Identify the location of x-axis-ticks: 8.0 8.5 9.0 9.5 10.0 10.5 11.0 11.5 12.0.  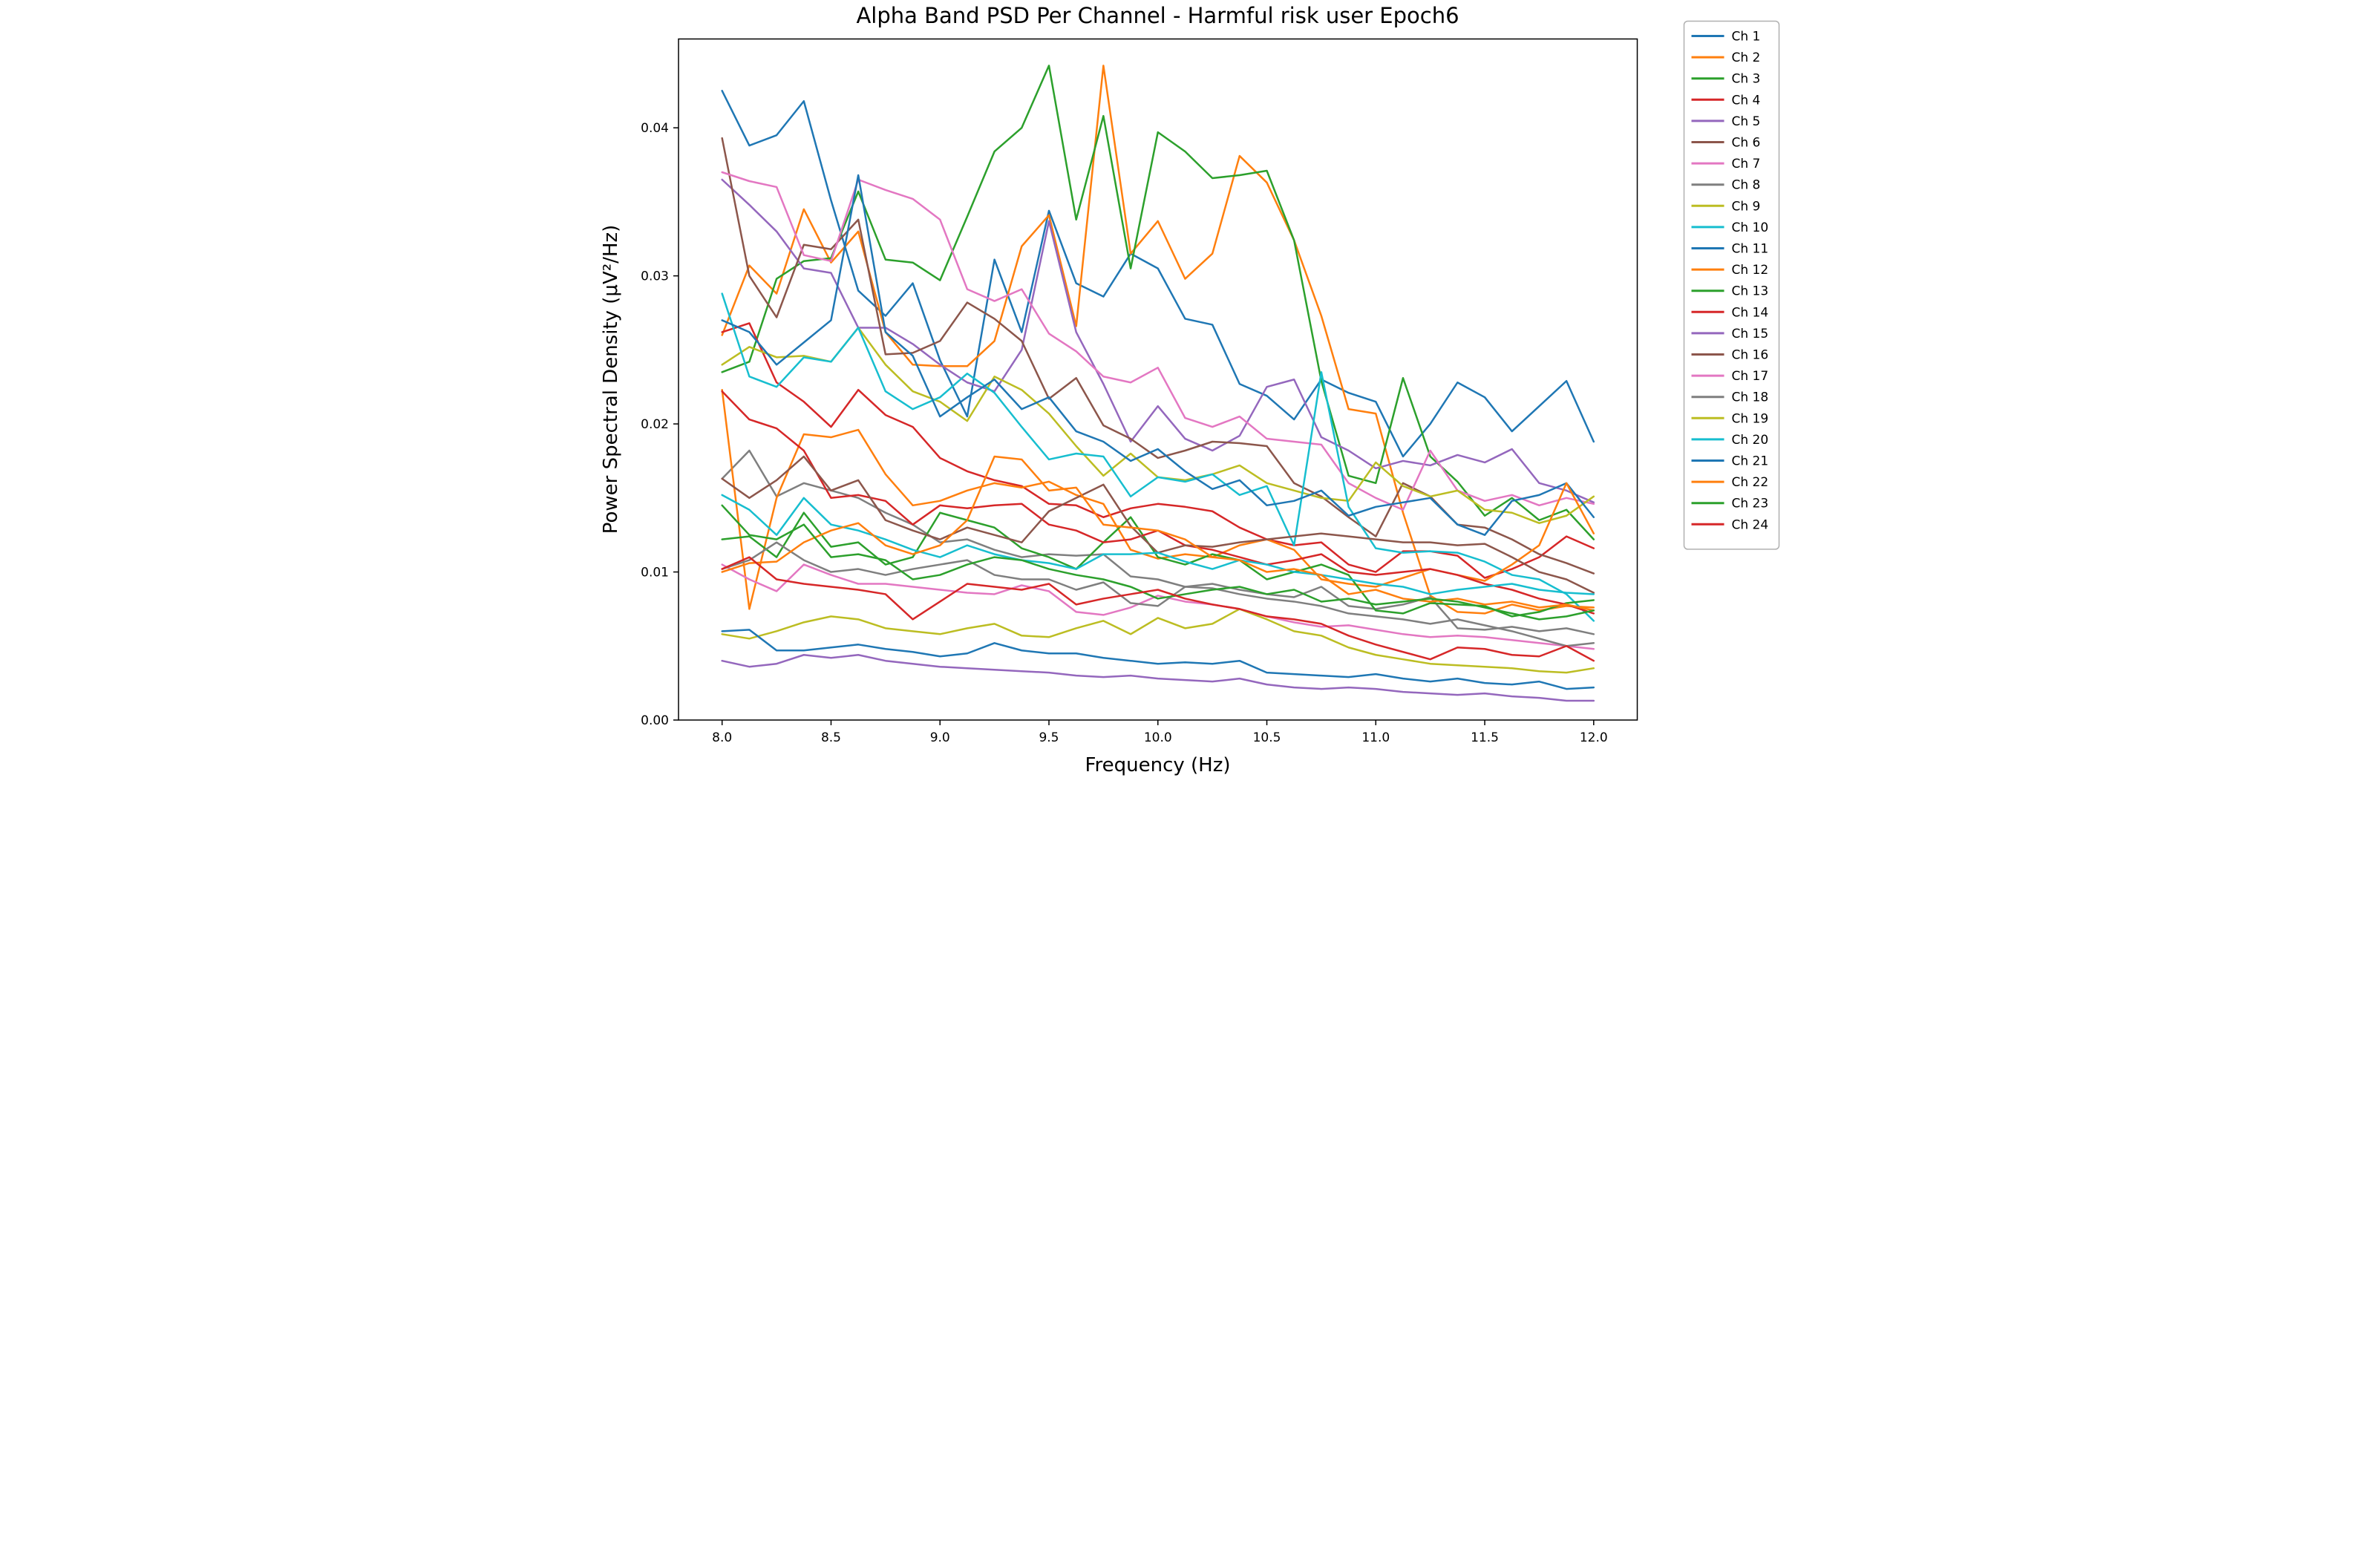
(1159, 732).